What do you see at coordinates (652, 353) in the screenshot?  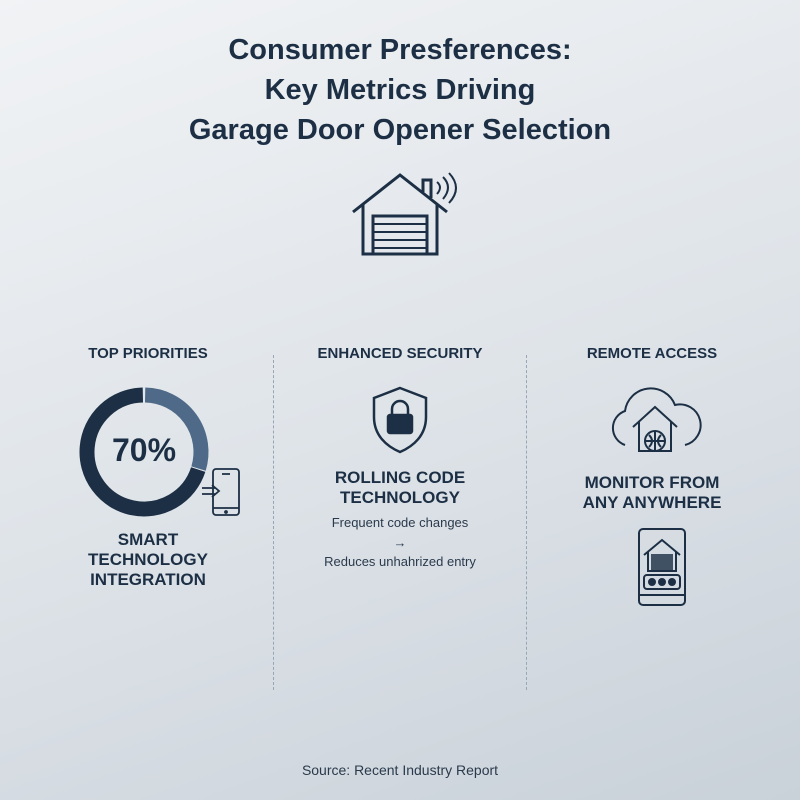 I see `heading-remote-access: REMOTE ACCESS` at bounding box center [652, 353].